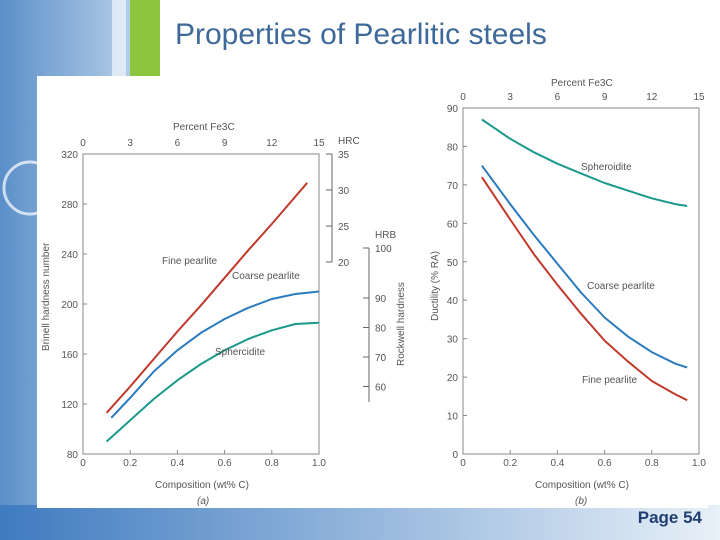  What do you see at coordinates (344, 263) in the screenshot?
I see `chart-a-hrc-tick-label: 20` at bounding box center [344, 263].